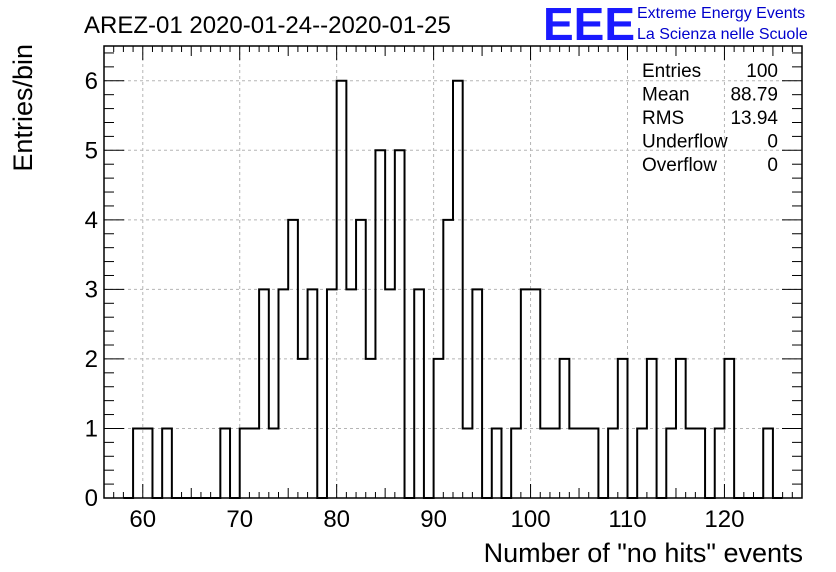 This screenshot has height=572, width=836. What do you see at coordinates (91, 289) in the screenshot?
I see `y-tick-label: 3` at bounding box center [91, 289].